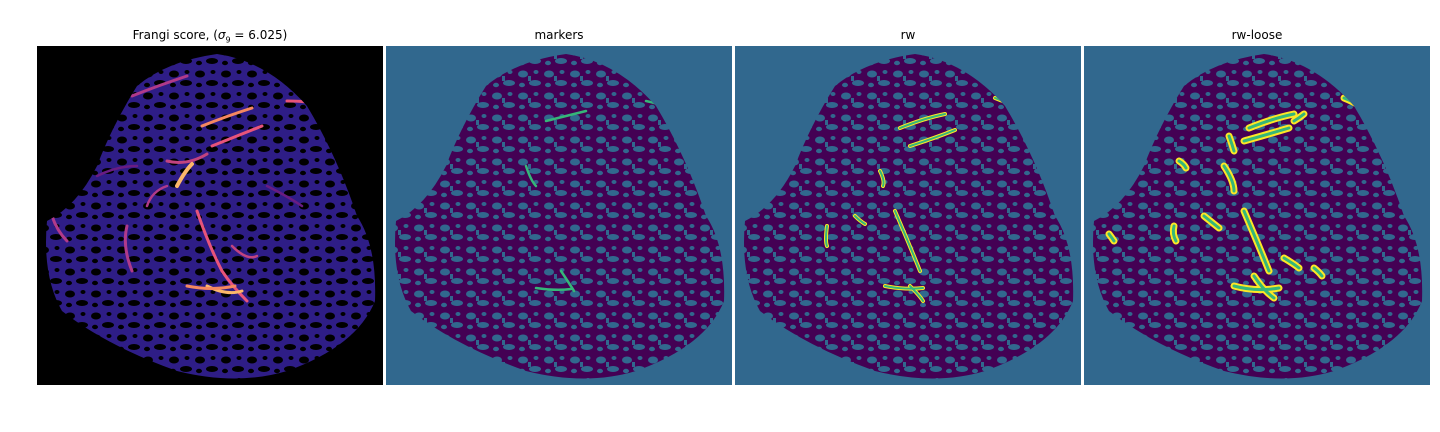 The height and width of the screenshot is (432, 1440). I want to click on frangi-title-subscript: 9, so click(228, 40).